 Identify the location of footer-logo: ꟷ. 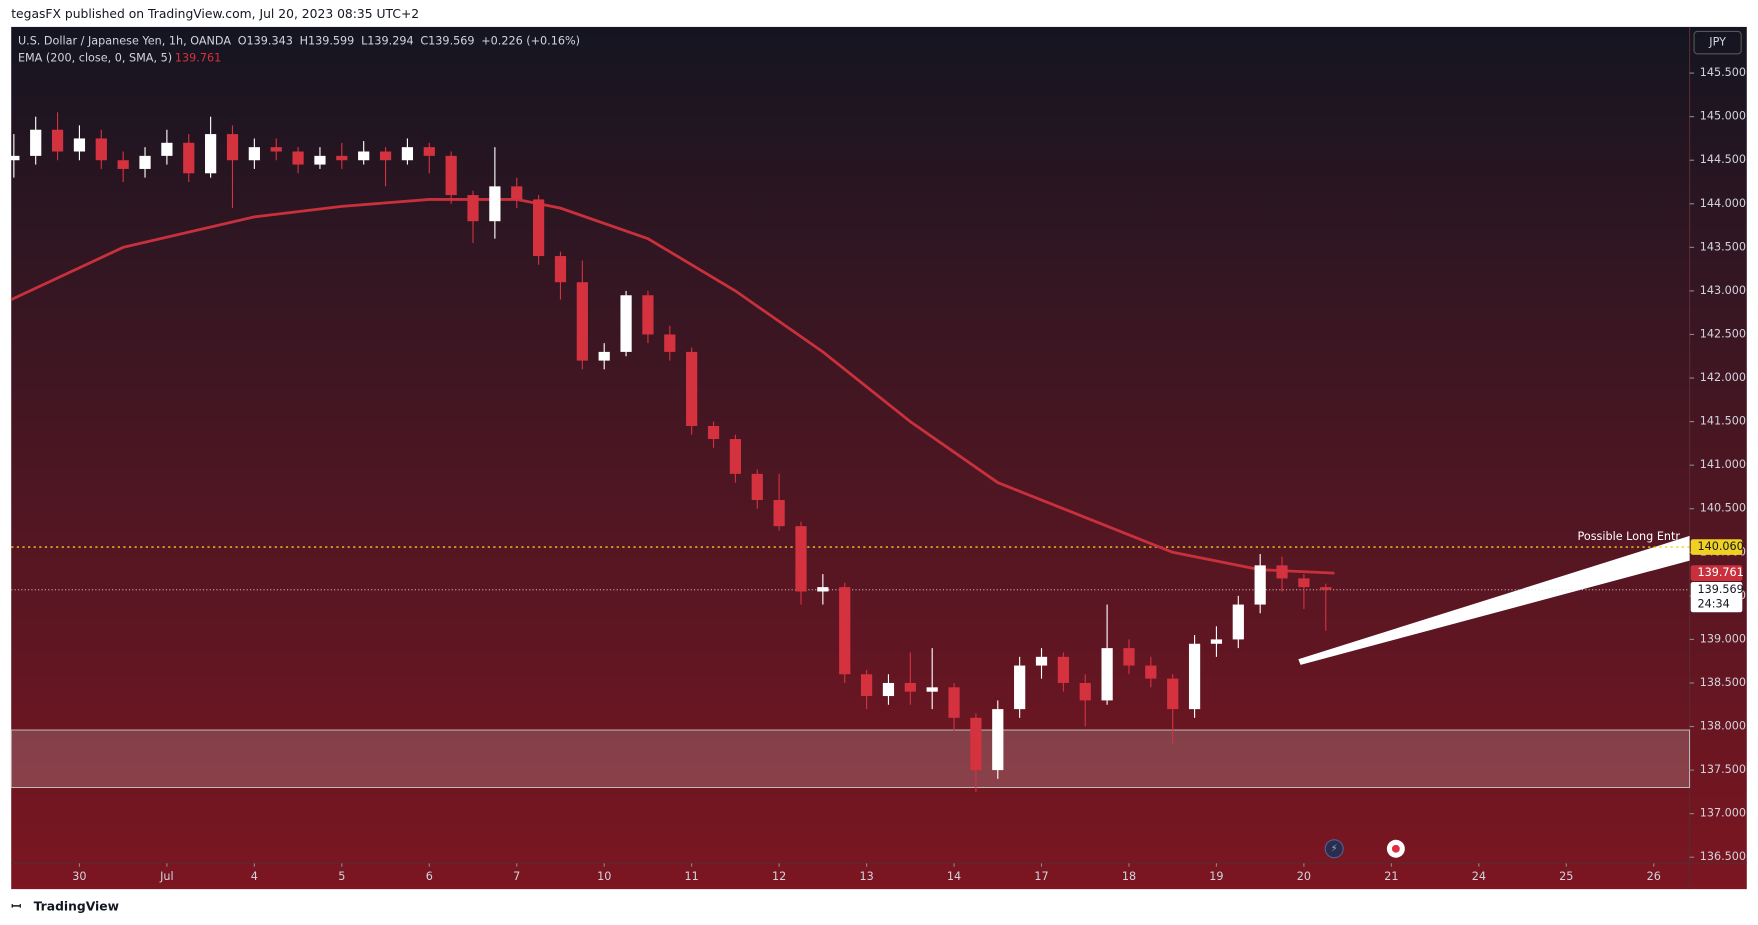
(16, 907).